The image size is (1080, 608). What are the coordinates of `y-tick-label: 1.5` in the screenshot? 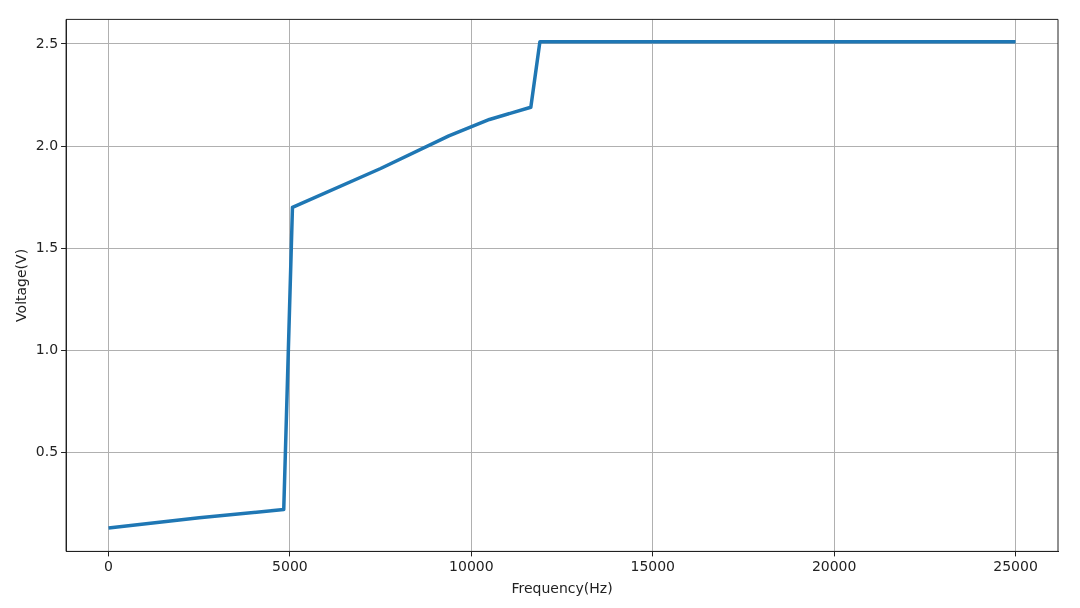 It's located at (47, 246).